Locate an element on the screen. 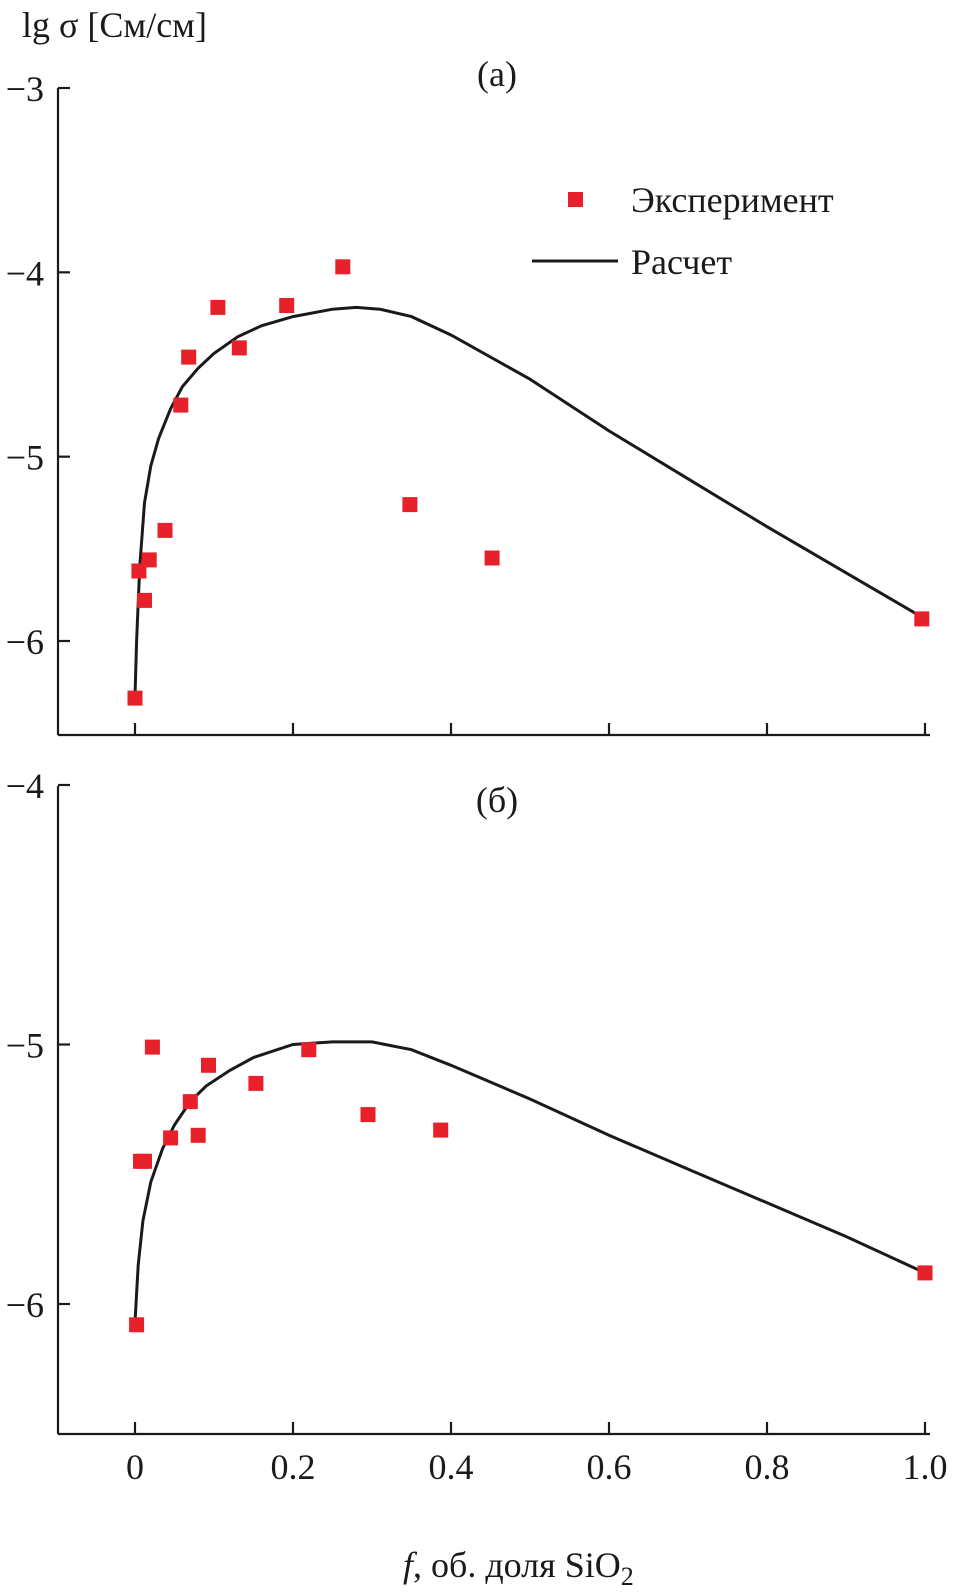 The width and height of the screenshot is (969, 1593). panel-a-x-ticks is located at coordinates (530, 729).